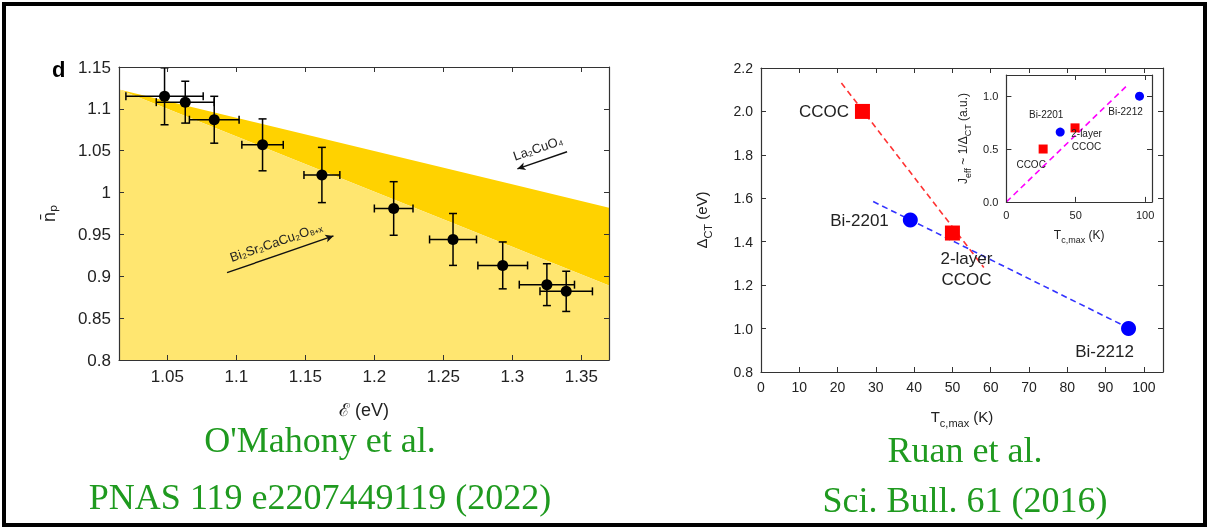  I want to click on text: Sci. Bull. 61 (2016), so click(965, 500).